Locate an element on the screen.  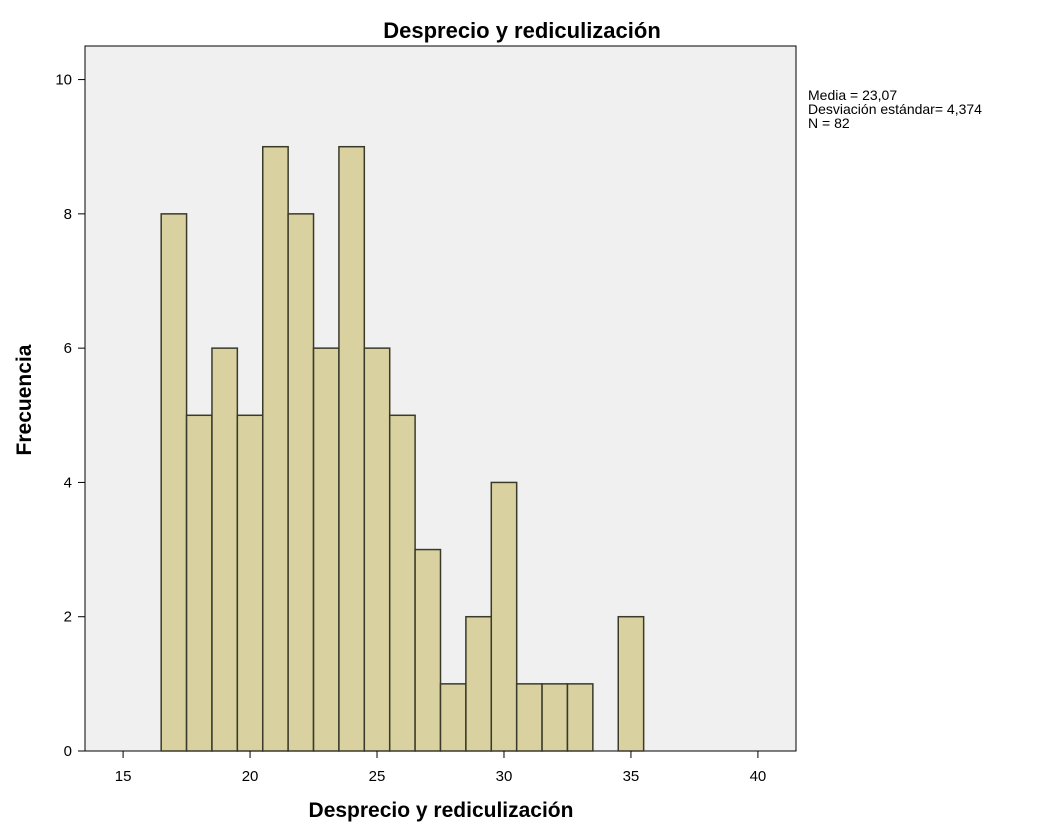
y-tick-label: 0 is located at coordinates (68, 751).